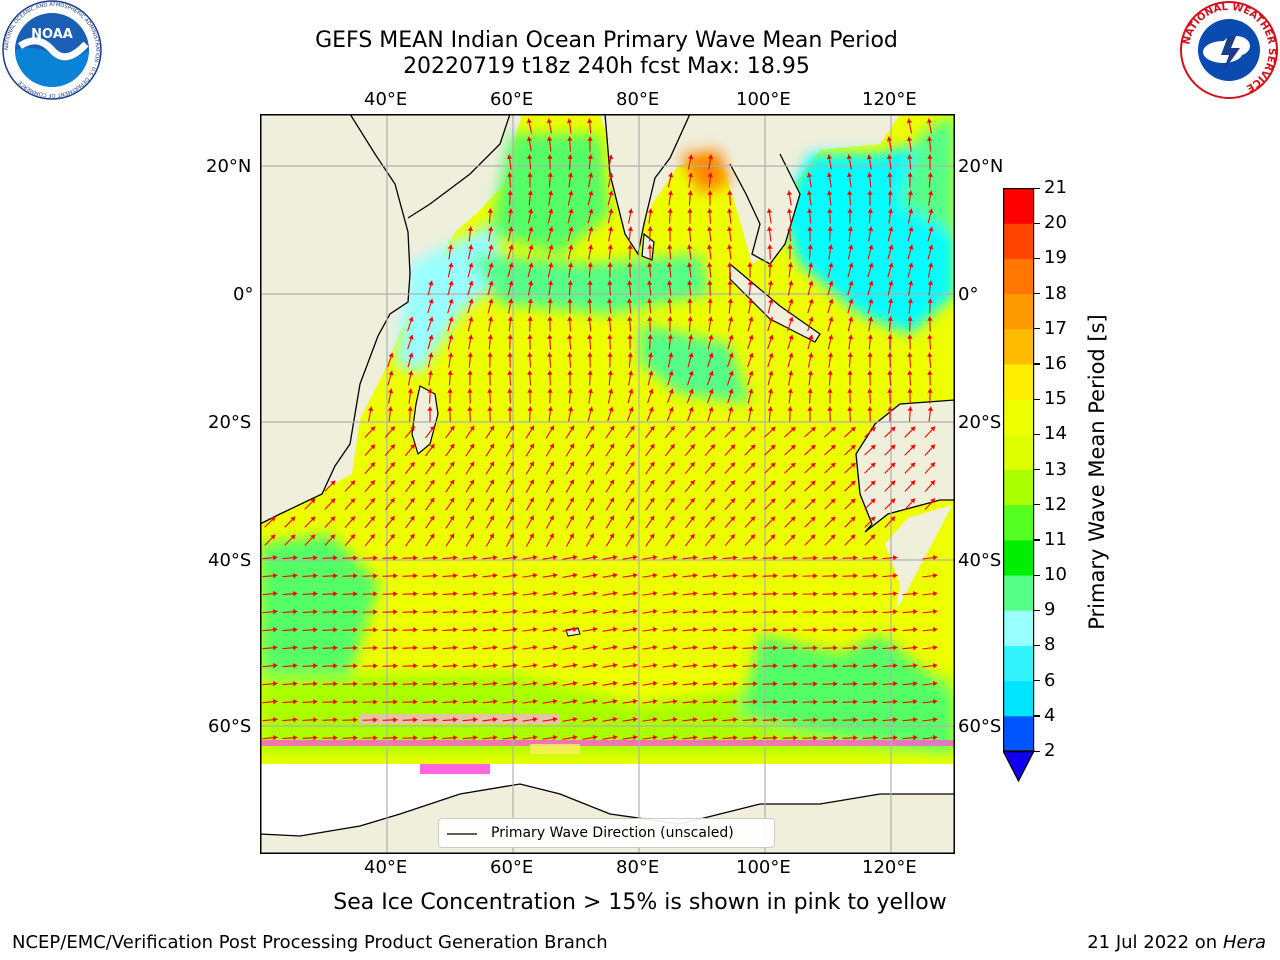  Describe the element at coordinates (1018, 766) in the screenshot. I see `colorbar-under-triangle` at that location.